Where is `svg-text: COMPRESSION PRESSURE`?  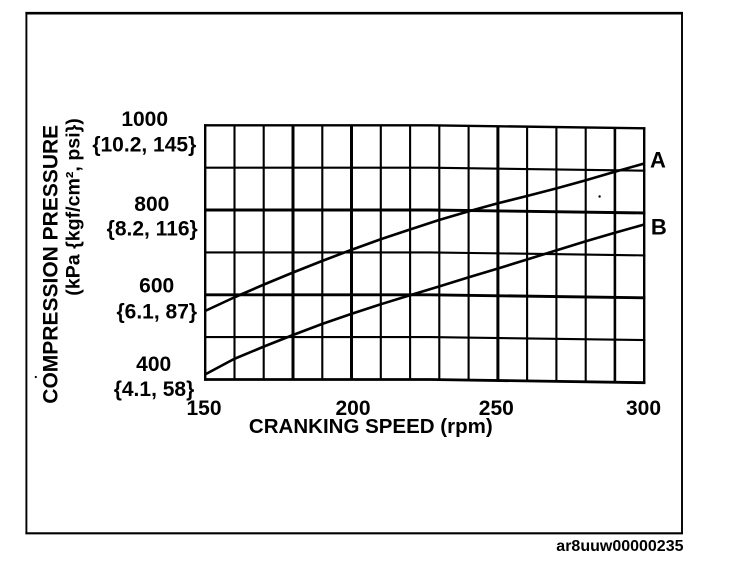
svg-text: COMPRESSION PRESSURE is located at coordinates (51, 264).